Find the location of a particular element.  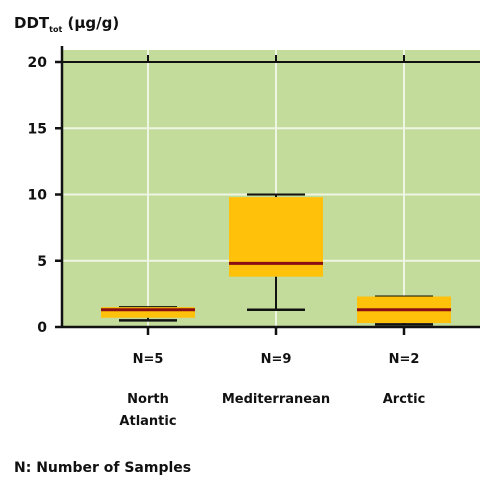

sample-count-label: N=5 is located at coordinates (148, 359).